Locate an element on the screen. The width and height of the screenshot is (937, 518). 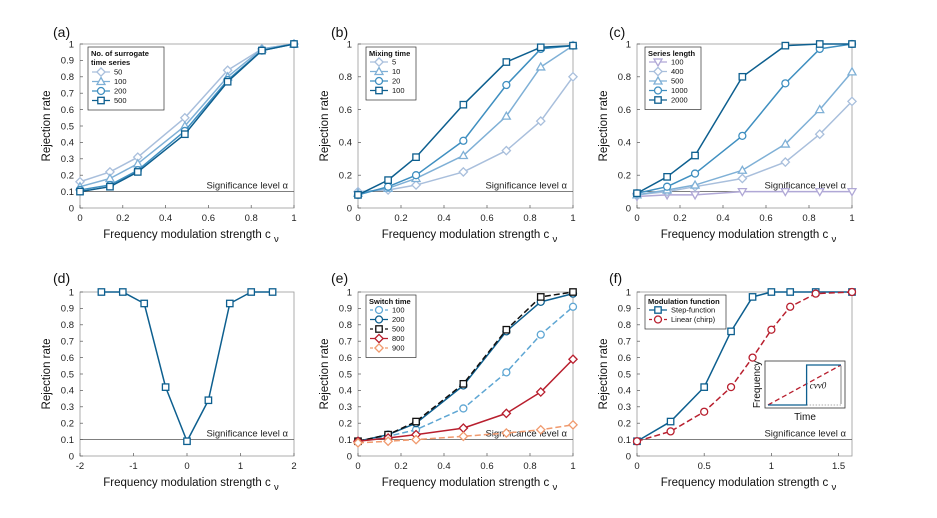
x-axis-label-subscript: ν is located at coordinates (833, 239).